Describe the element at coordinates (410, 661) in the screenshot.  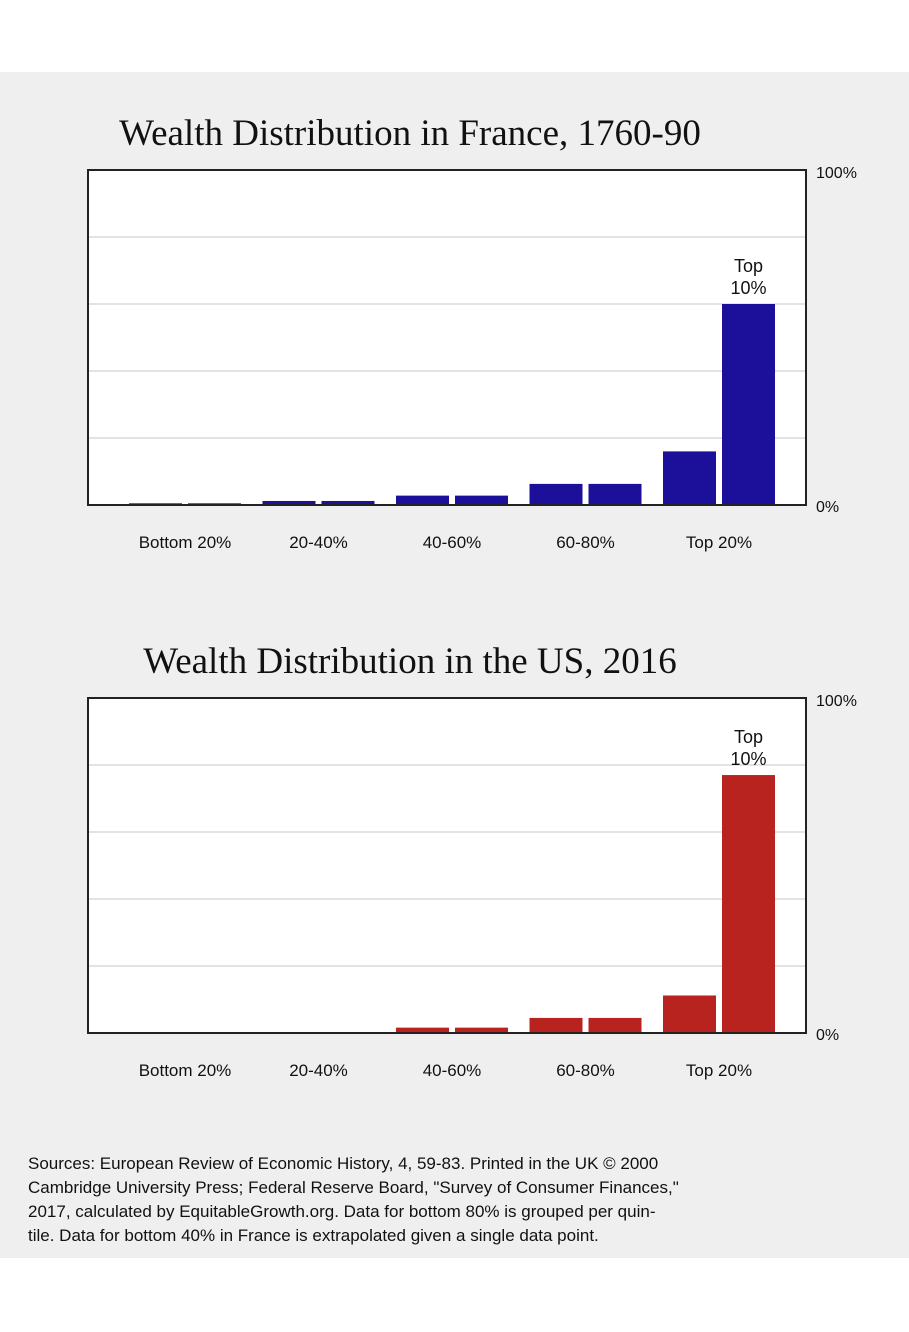
I see `us-chart-title: Wealth Distribution in the US, 2016` at that location.